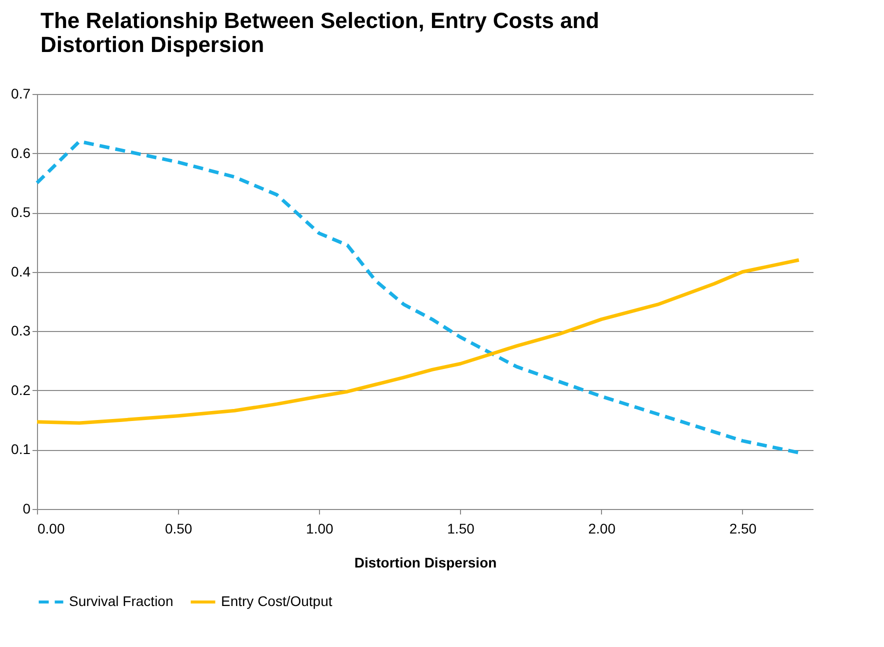 The height and width of the screenshot is (647, 884). What do you see at coordinates (21, 271) in the screenshot?
I see `y-tick-label: 0.4` at bounding box center [21, 271].